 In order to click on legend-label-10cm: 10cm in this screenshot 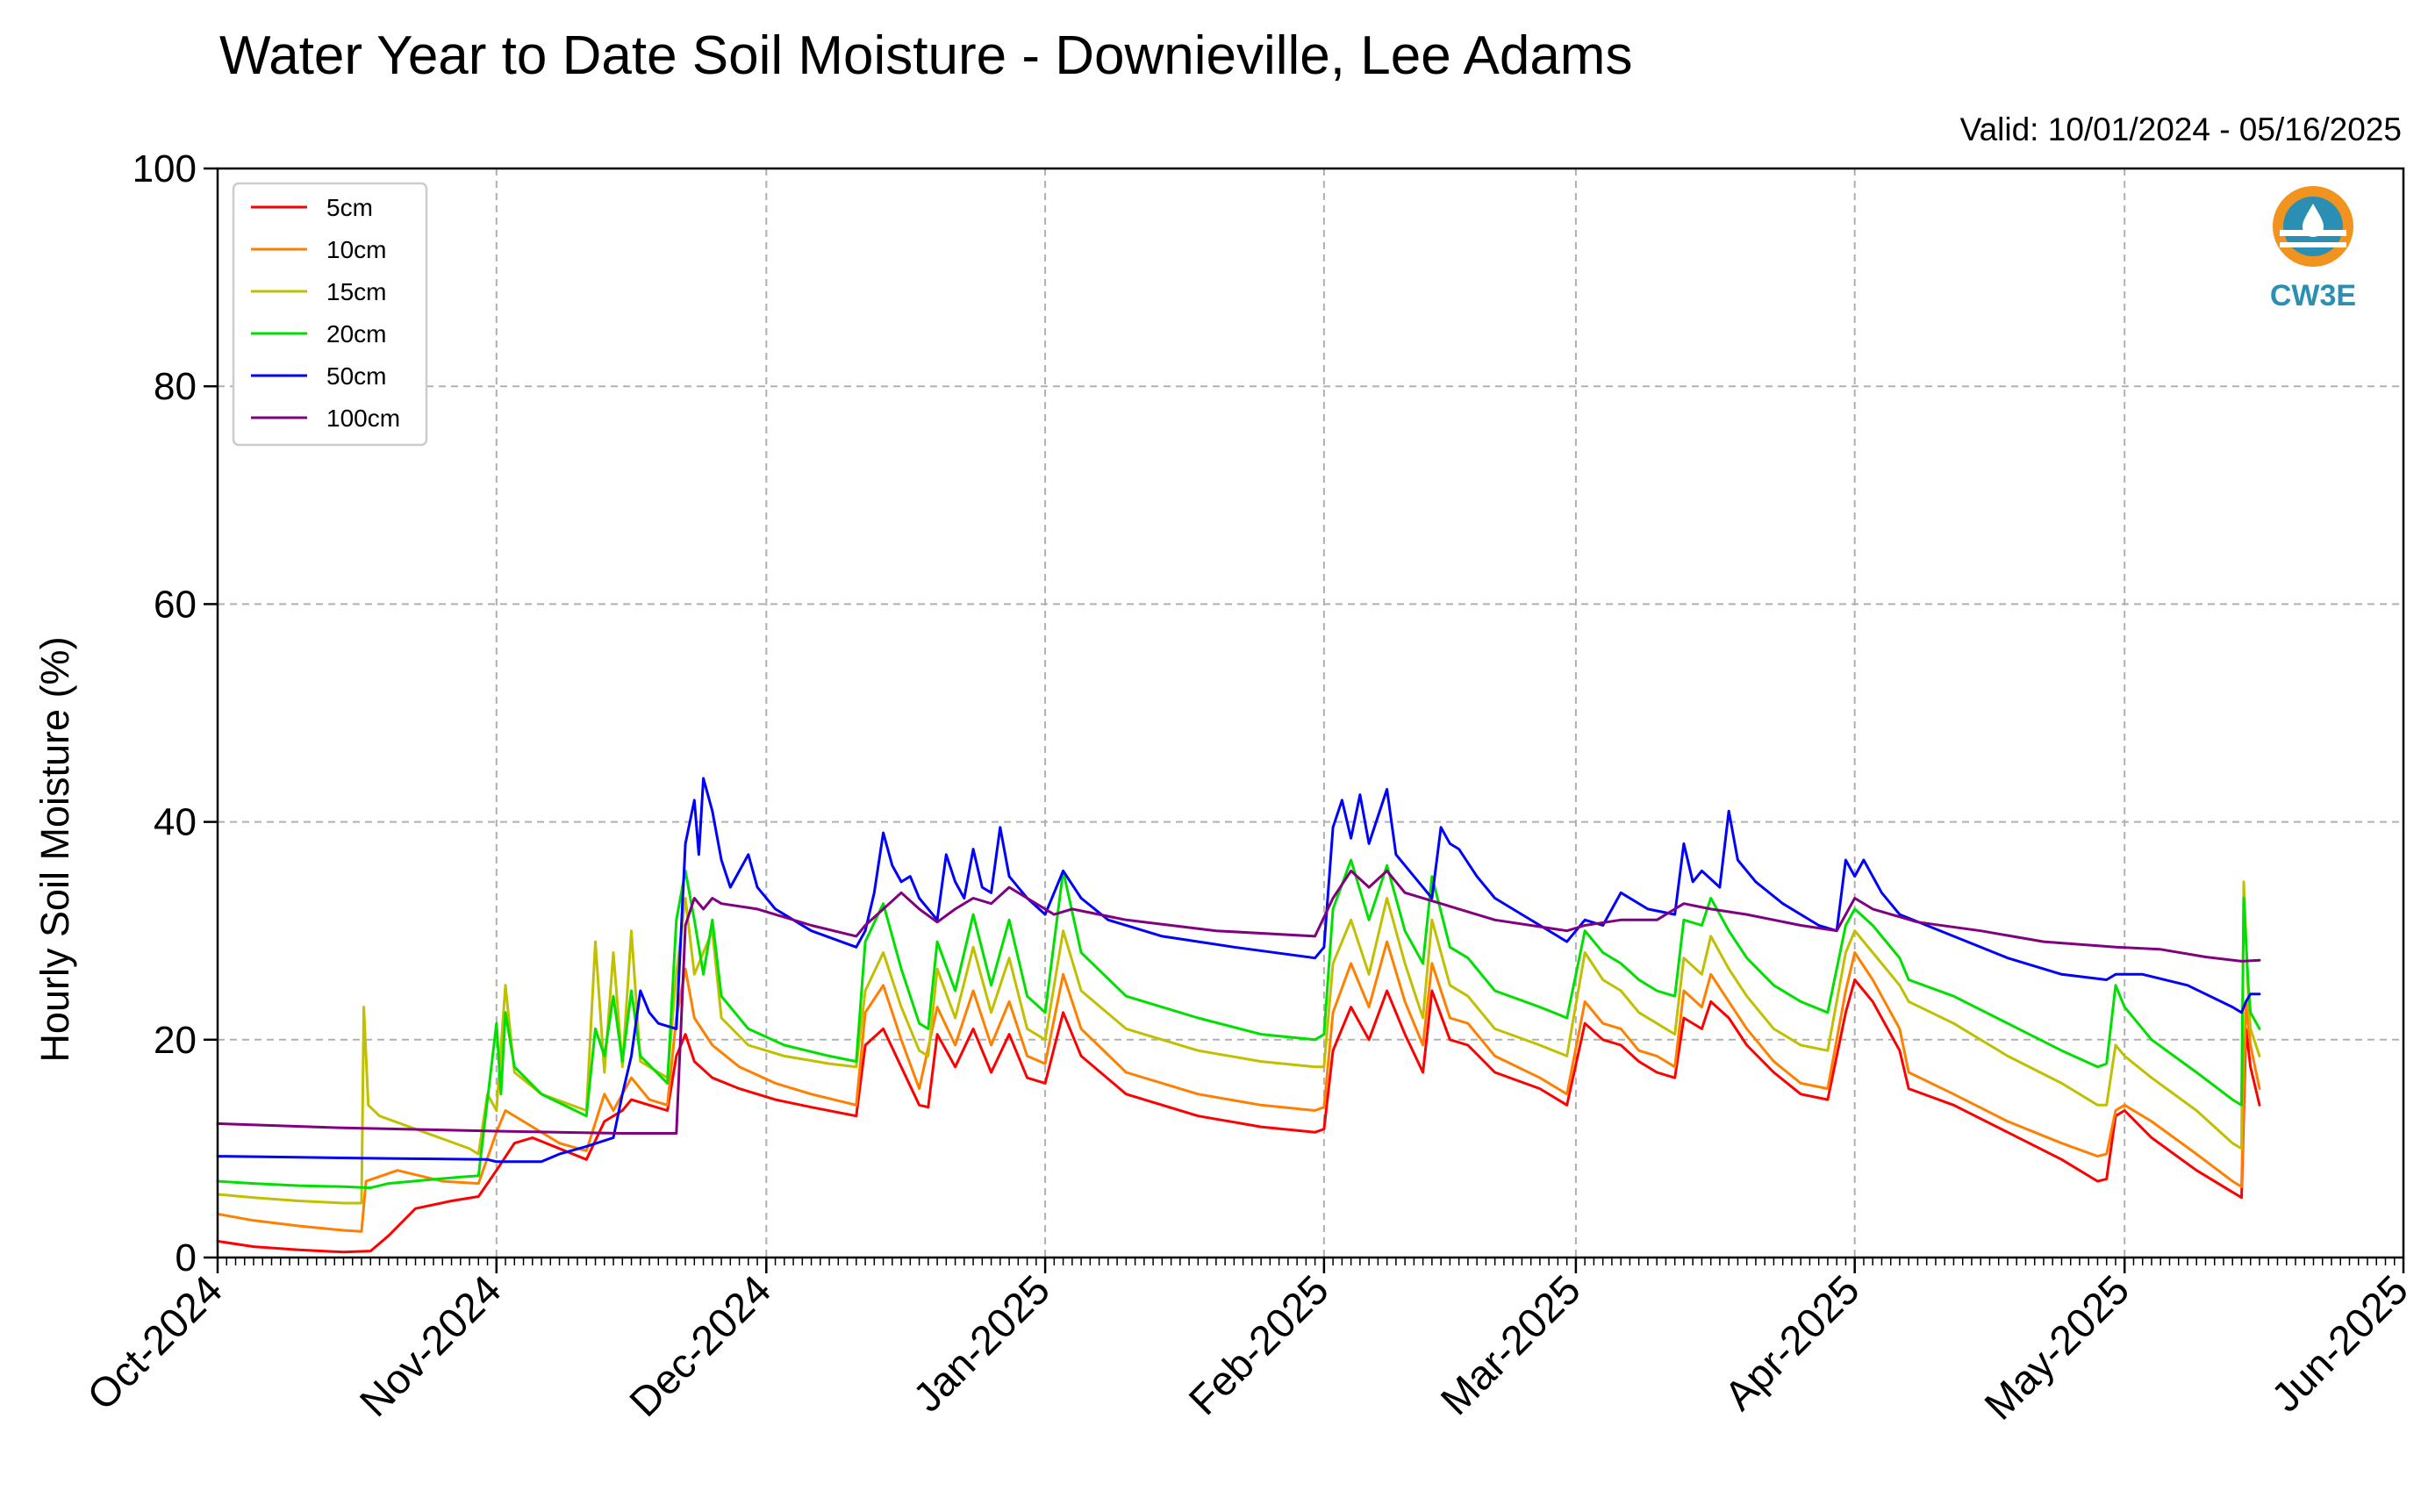, I will do `click(356, 250)`.